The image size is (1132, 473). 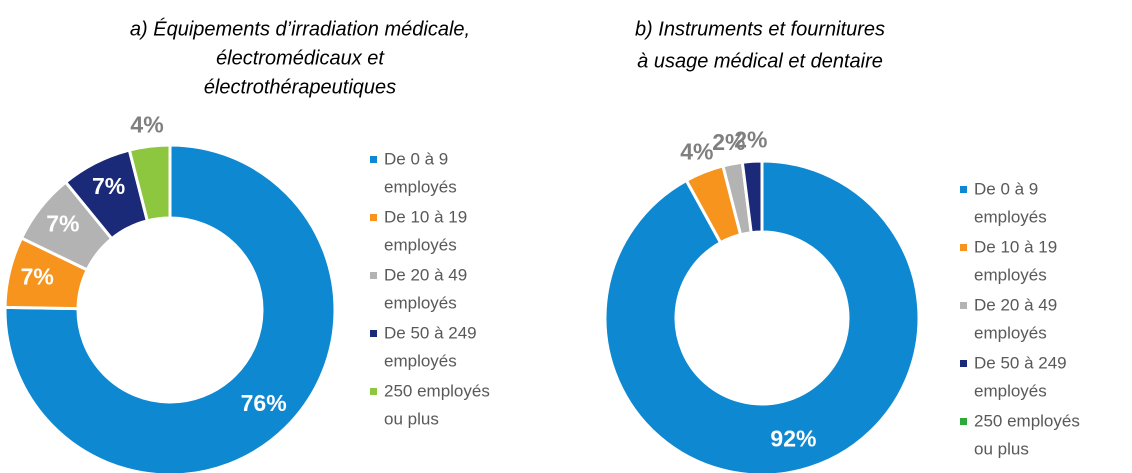 I want to click on data-label: 92%, so click(x=793, y=439).